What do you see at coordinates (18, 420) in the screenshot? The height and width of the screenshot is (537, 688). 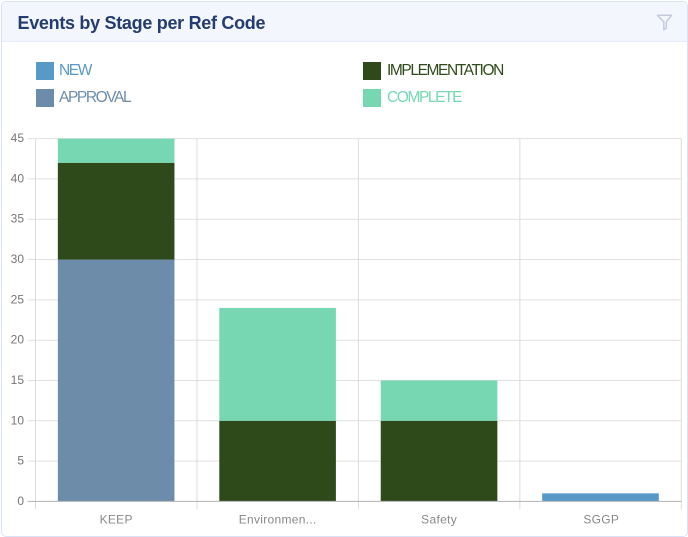 I see `svg-text: 10` at bounding box center [18, 420].